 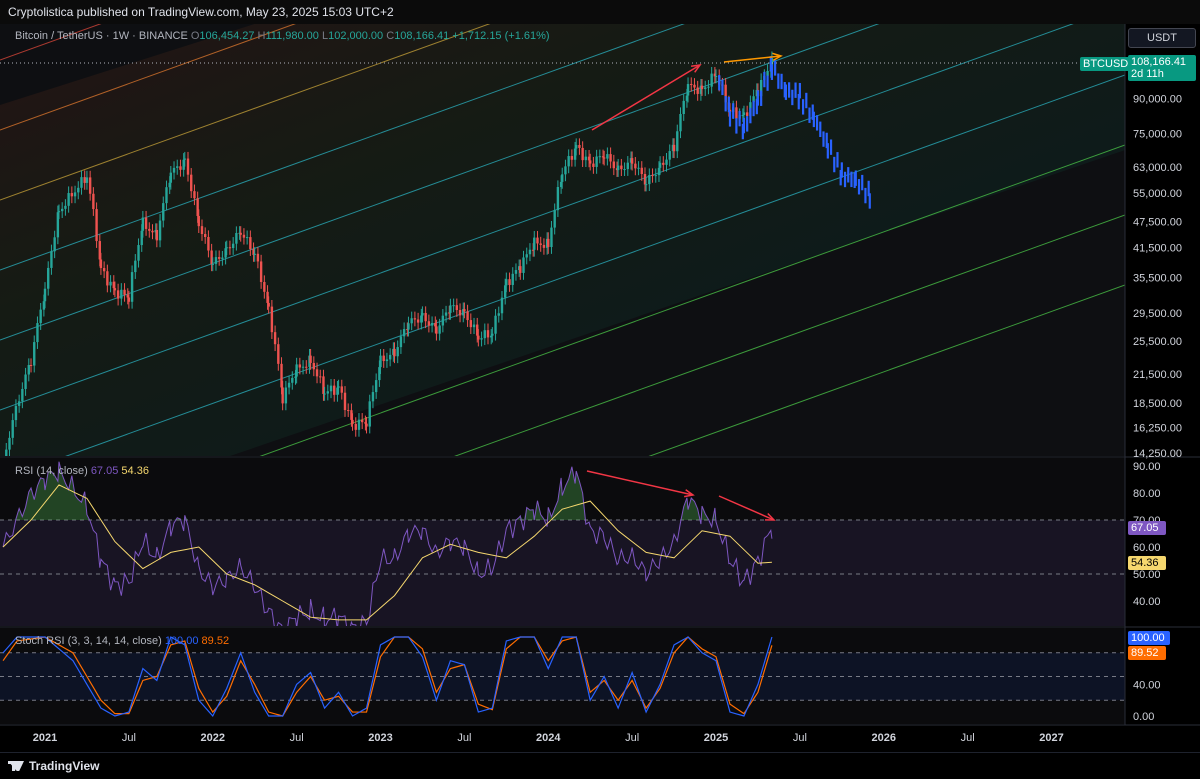 I want to click on stoch-rsi-pane, so click(x=562, y=676).